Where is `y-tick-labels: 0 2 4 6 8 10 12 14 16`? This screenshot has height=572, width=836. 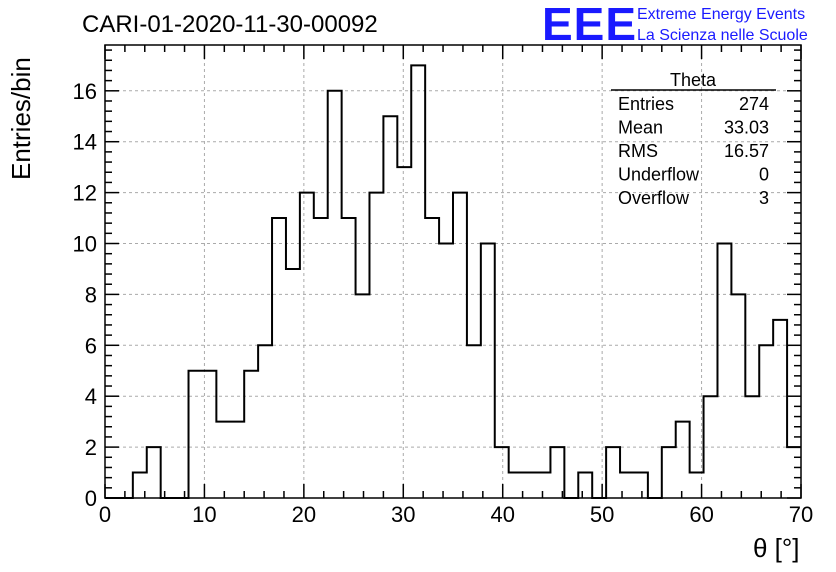
y-tick-labels: 0 2 4 6 8 10 12 14 16 is located at coordinates (85, 295).